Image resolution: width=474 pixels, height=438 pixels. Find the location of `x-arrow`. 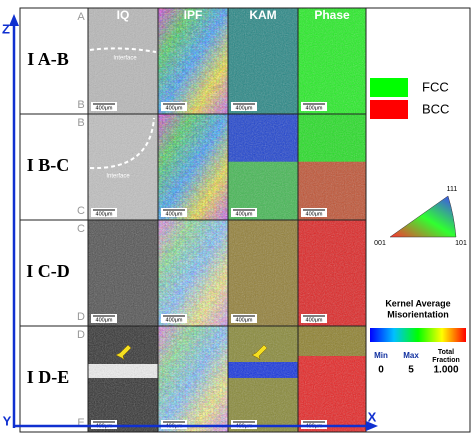

x-arrow is located at coordinates (372, 426).